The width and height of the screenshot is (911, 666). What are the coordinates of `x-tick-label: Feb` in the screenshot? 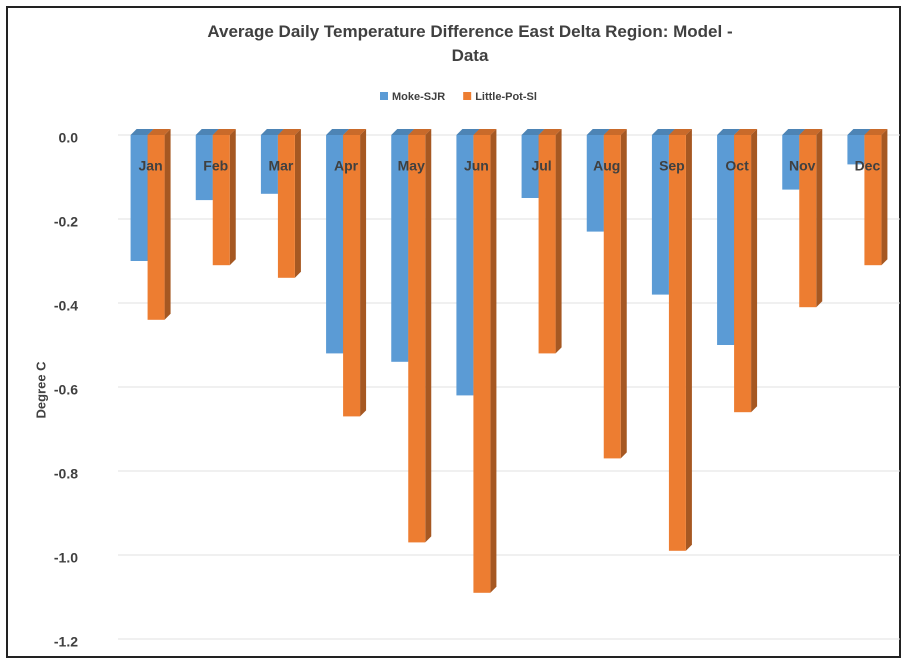 It's located at (215, 166).